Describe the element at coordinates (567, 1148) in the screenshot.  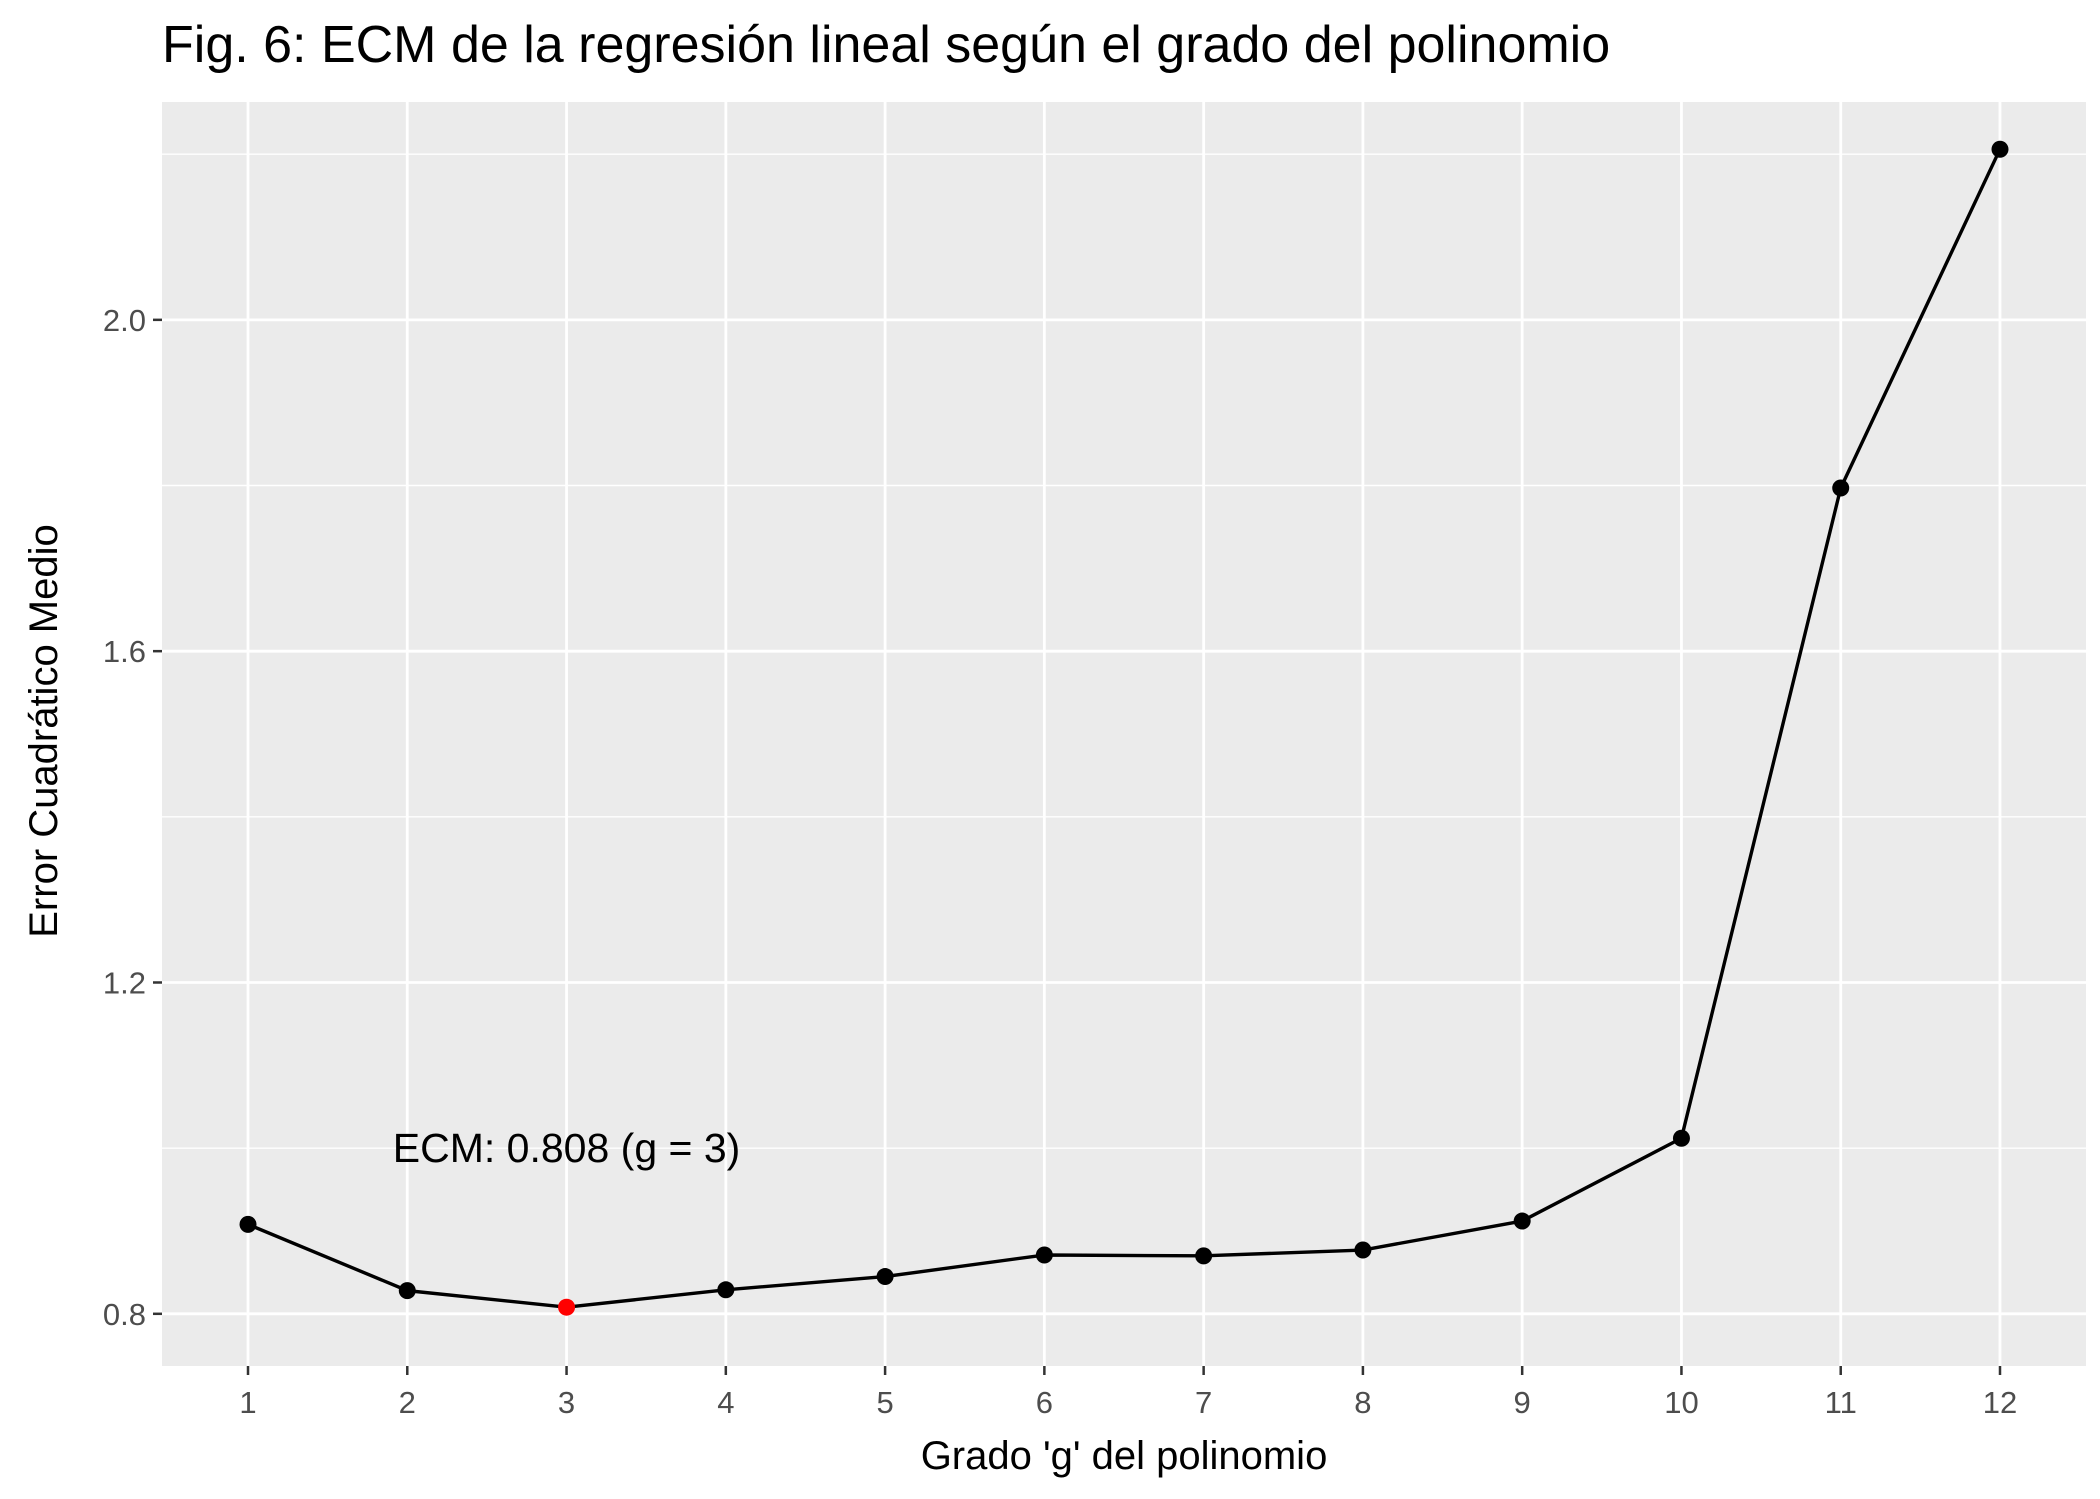
I see `min-annotation: ECM: 0.808 (g = 3)` at that location.